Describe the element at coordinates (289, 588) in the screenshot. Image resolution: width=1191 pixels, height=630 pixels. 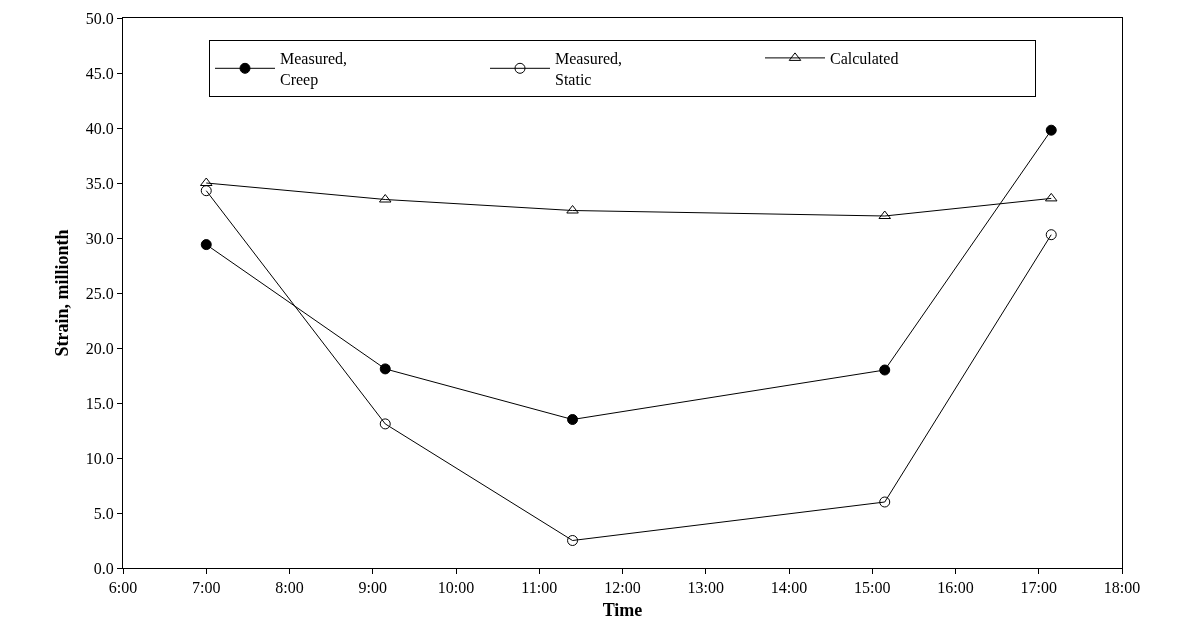
I see `x-tick-label: 8:00` at that location.